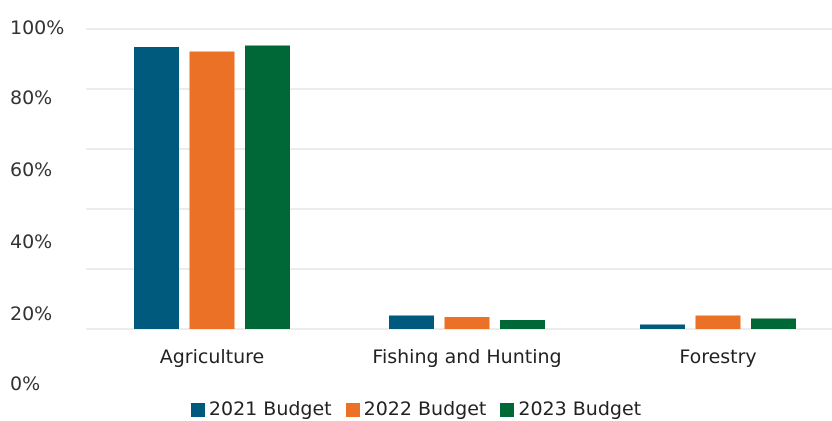 This screenshot has height=421, width=832. I want to click on y-tick-label: 20%, so click(31, 314).